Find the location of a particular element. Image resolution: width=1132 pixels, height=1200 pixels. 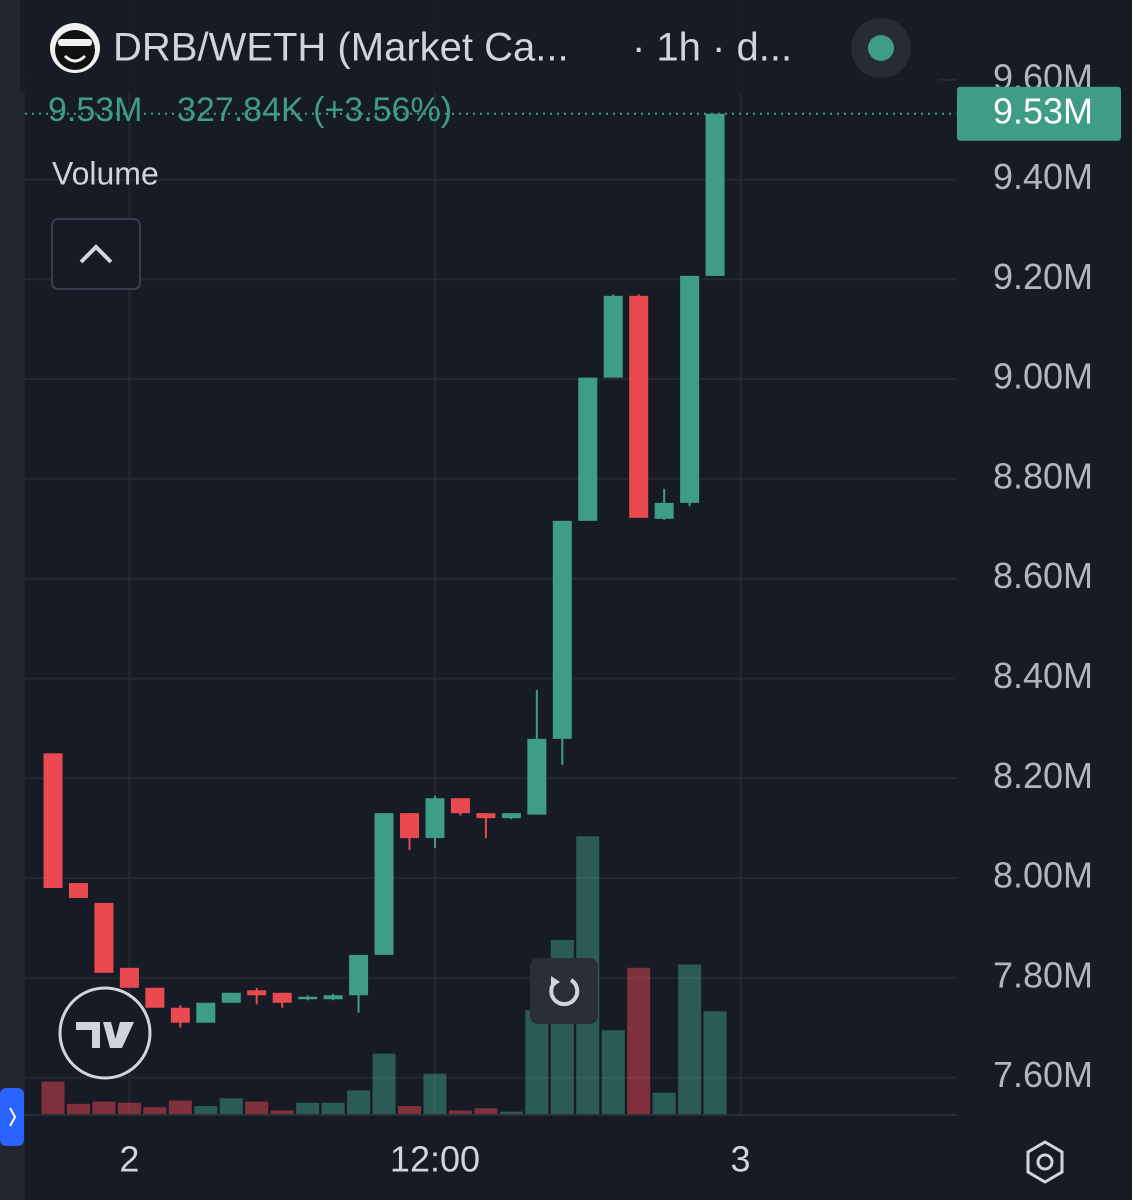

header-bg is located at coordinates (480, 46).